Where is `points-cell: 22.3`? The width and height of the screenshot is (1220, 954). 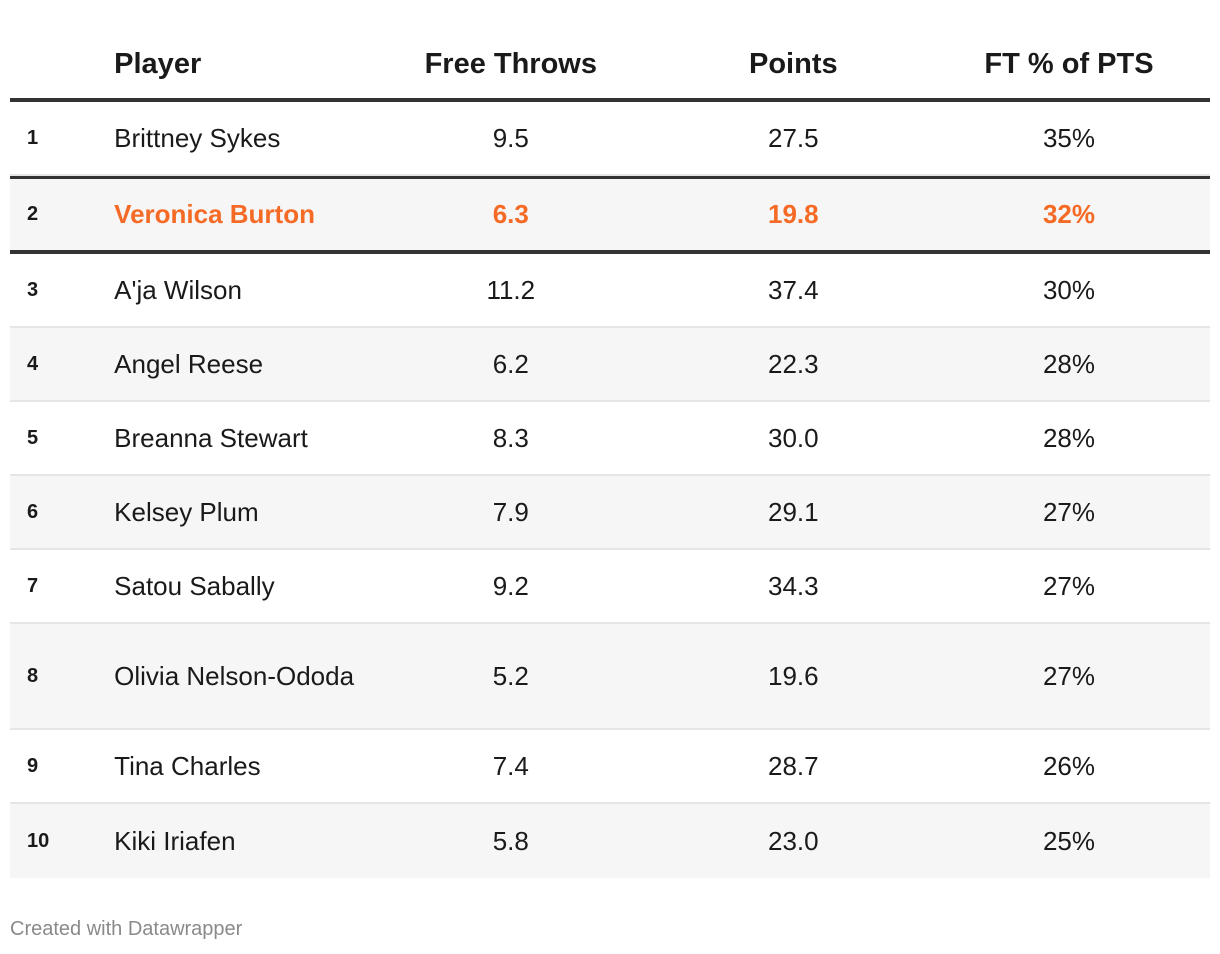 points-cell: 22.3 is located at coordinates (793, 363).